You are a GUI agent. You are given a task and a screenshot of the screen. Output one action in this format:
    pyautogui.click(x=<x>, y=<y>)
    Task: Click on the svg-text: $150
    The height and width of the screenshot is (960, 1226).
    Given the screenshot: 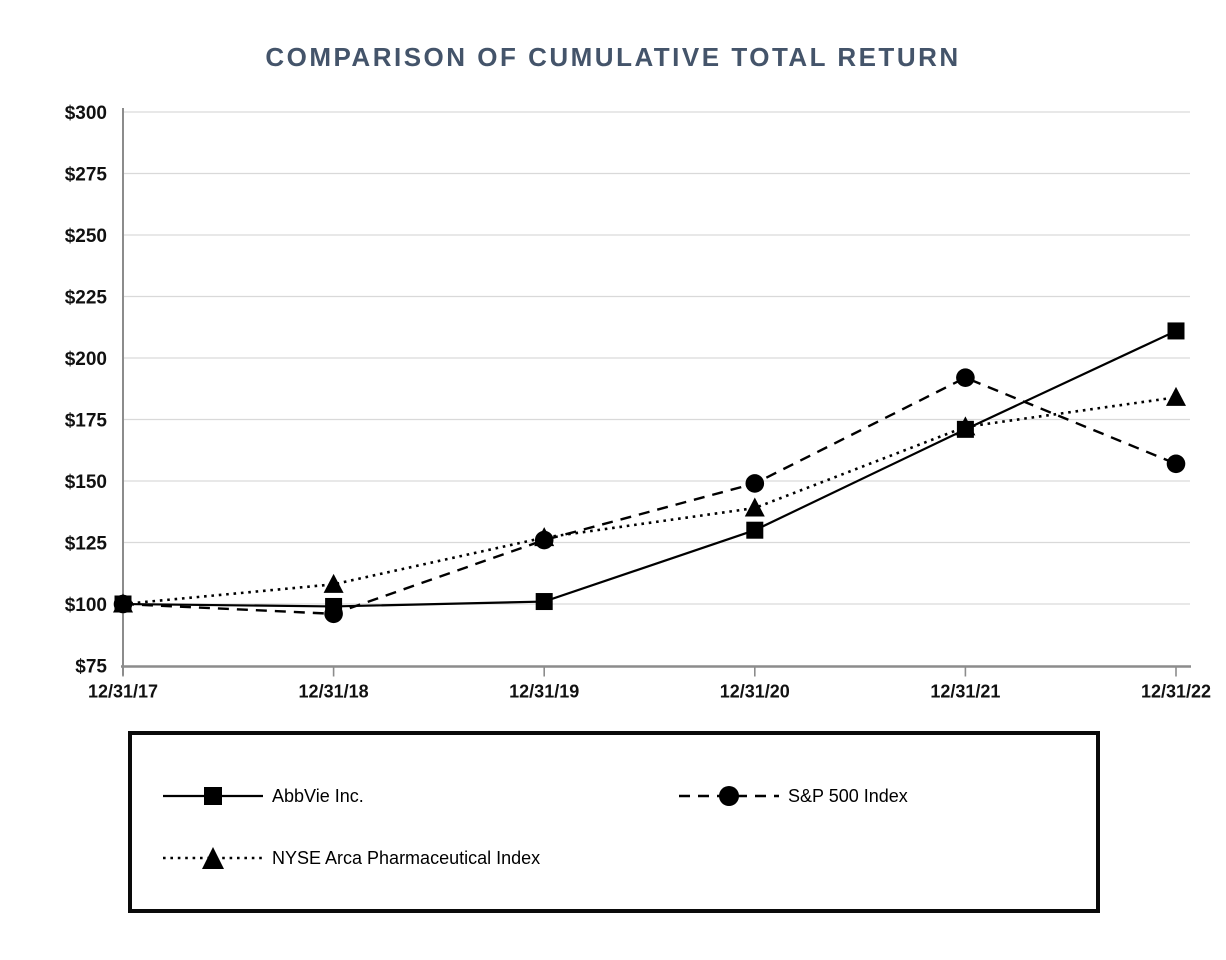 What is the action you would take?
    pyautogui.click(x=86, y=482)
    